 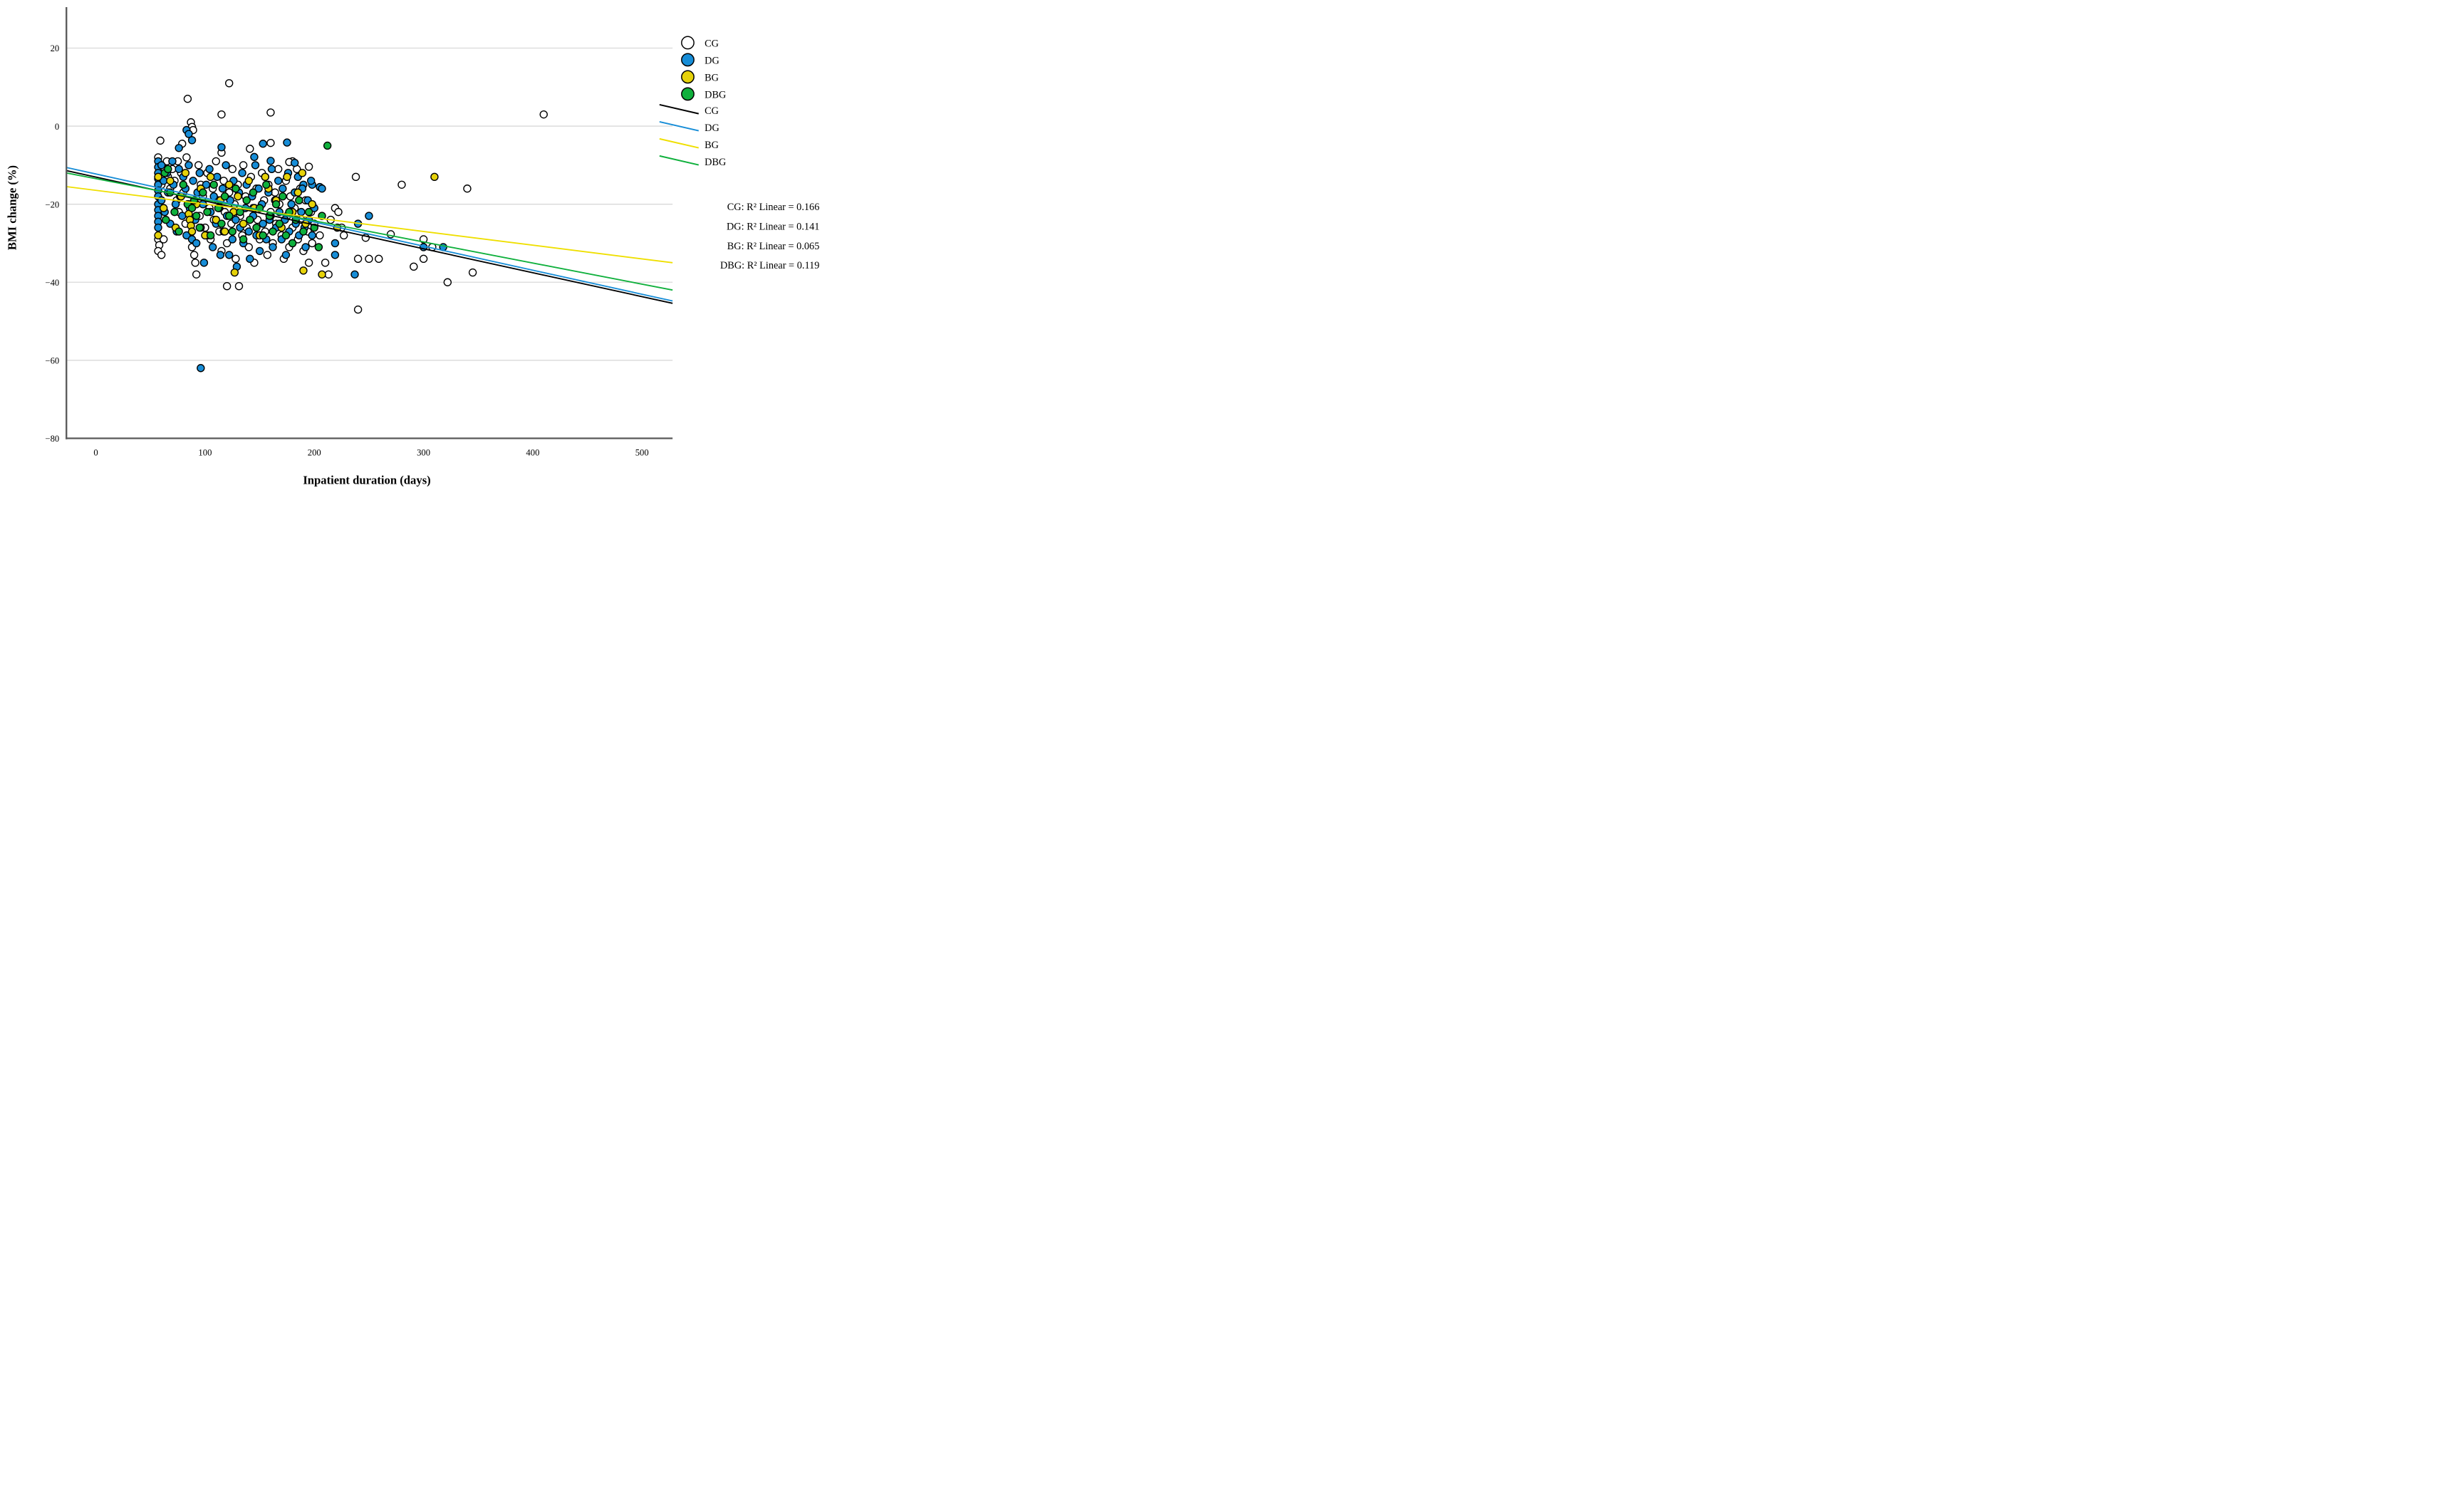 I want to click on y-tick-label: −20, so click(x=52, y=204).